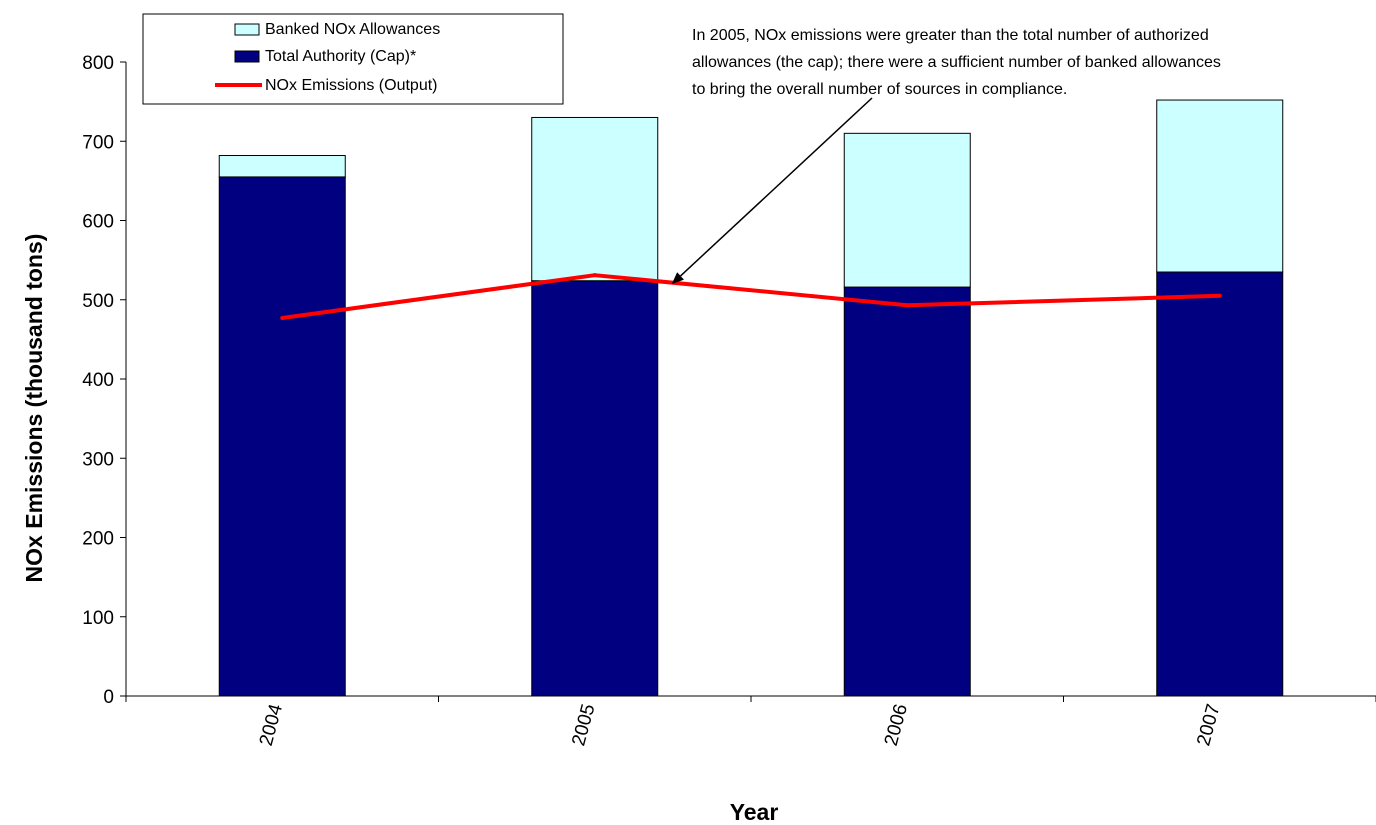 Image resolution: width=1376 pixels, height=825 pixels. Describe the element at coordinates (271, 724) in the screenshot. I see `x-tick-label-2004: 2004` at that location.